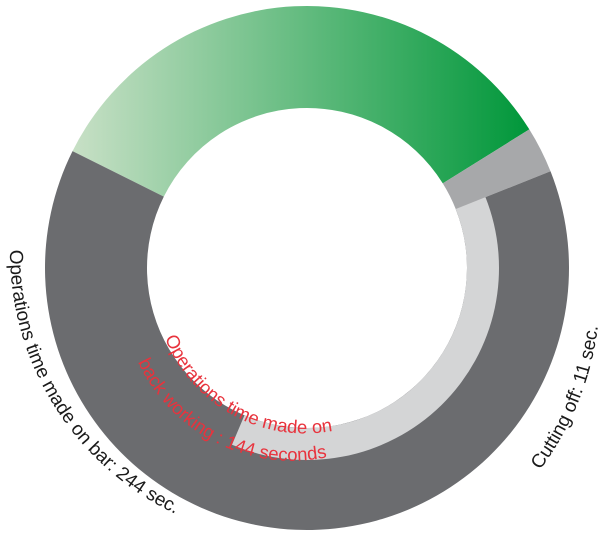 This screenshot has width=600, height=552. Describe the element at coordinates (496, 169) in the screenshot. I see `chart-slice-cutting-off` at that location.